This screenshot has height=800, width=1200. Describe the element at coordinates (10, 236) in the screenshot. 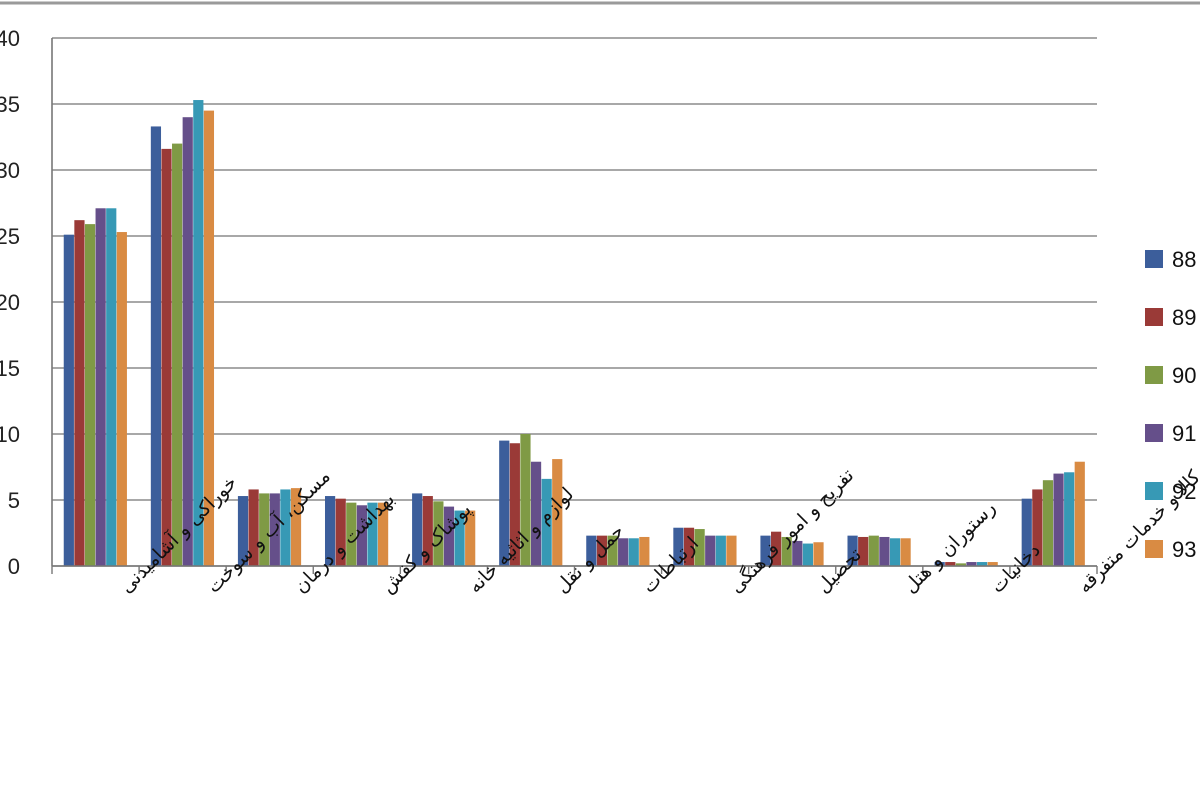

I see `y-tick-label: 25` at that location.